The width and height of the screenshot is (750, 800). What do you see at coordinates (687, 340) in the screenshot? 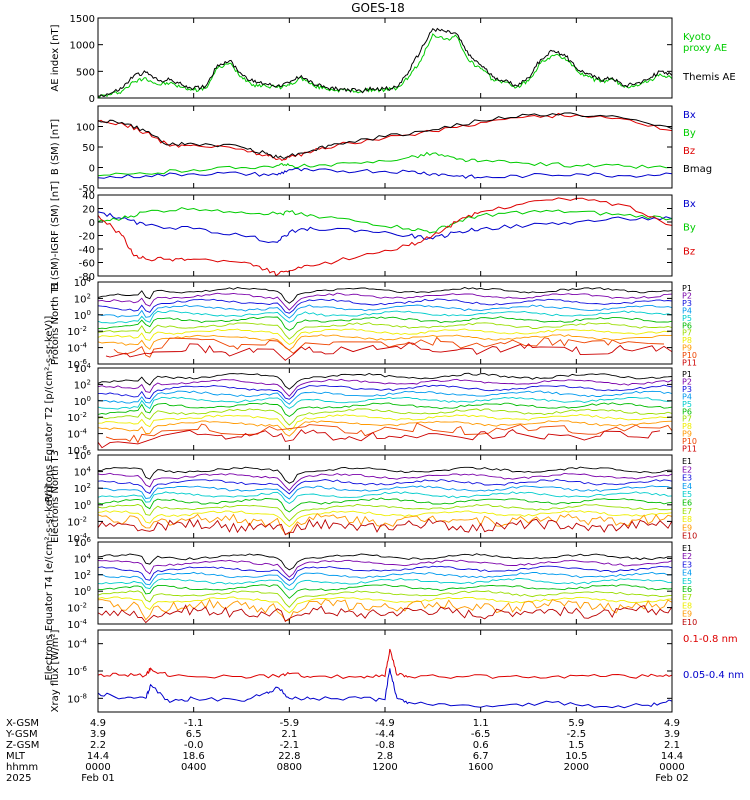
I see `legend-label-p8: P8` at bounding box center [687, 340].